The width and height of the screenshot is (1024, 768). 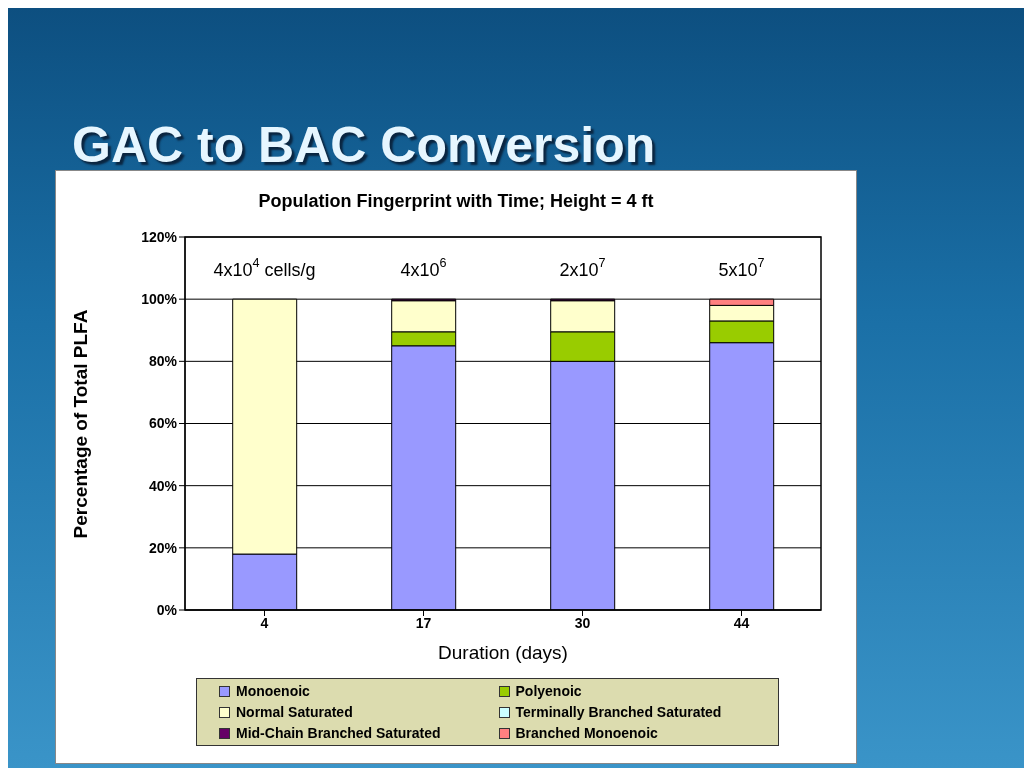 I want to click on x-tick-label: 17, so click(x=423, y=622).